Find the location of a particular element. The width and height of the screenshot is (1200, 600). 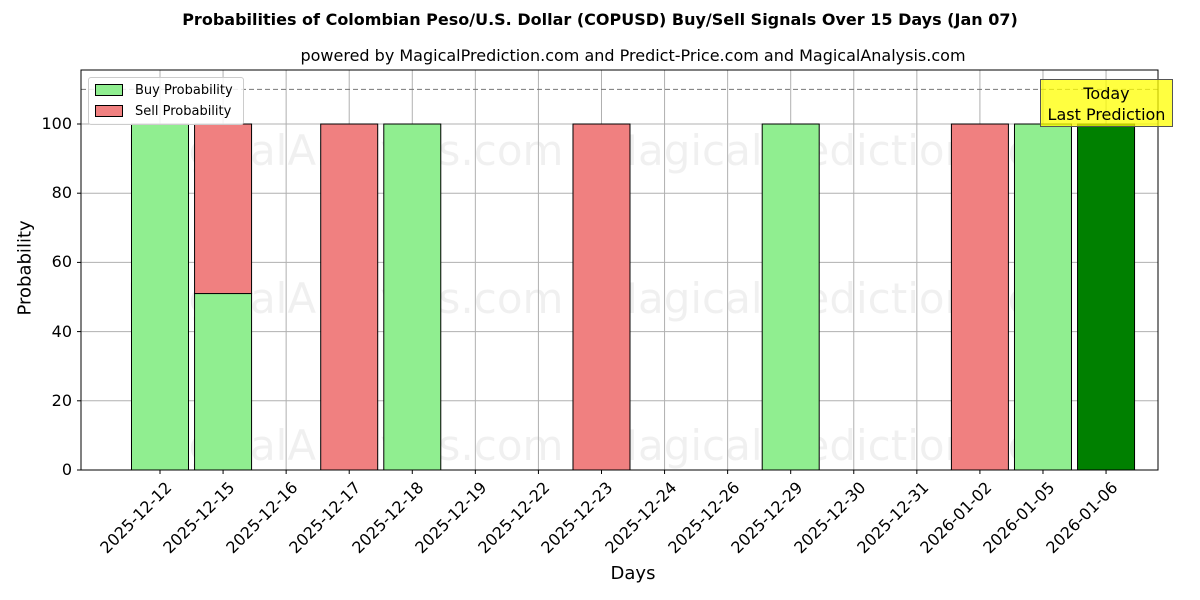

y-tick-label: 100 is located at coordinates (56, 123).